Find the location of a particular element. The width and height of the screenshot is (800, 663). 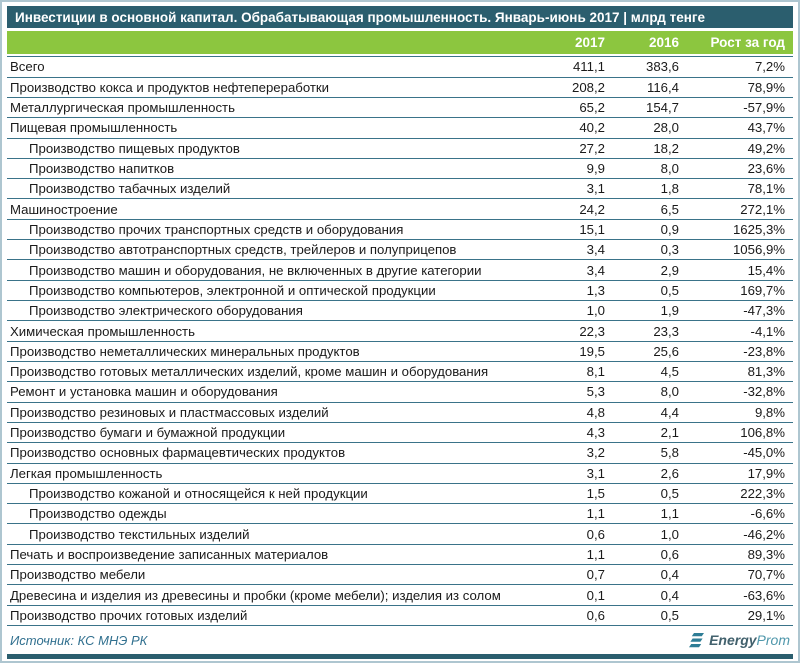

cell-growth: 89,3% is located at coordinates (766, 554).